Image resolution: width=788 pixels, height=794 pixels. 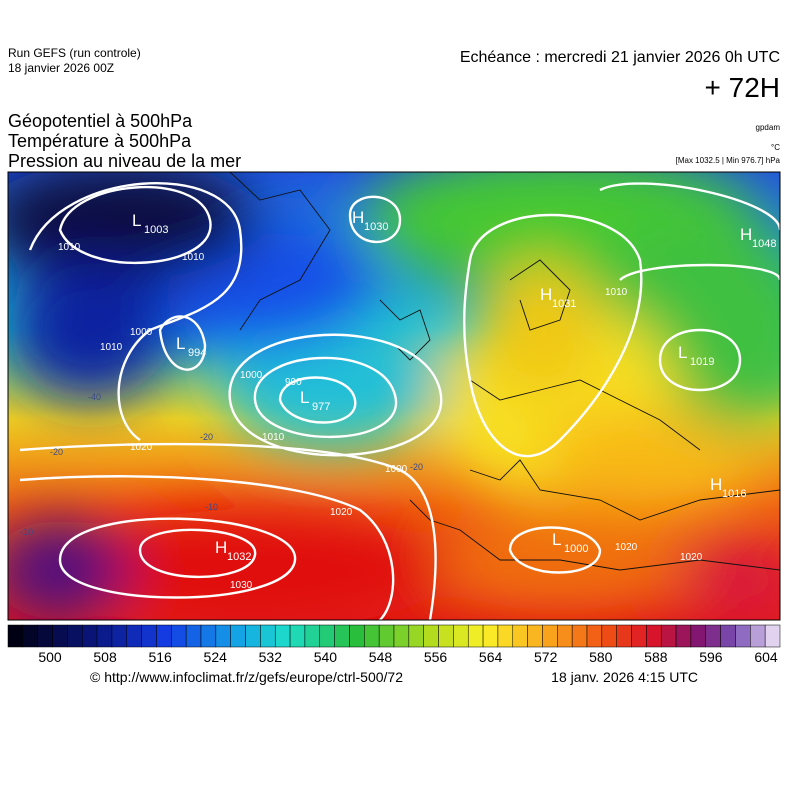 What do you see at coordinates (241, 585) in the screenshot?
I see `isobar-label: 1030` at bounding box center [241, 585].